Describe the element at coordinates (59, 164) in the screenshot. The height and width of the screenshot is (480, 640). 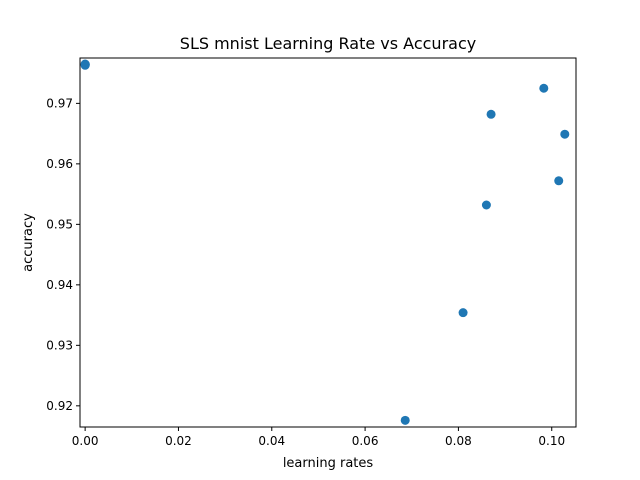
I see `y-tick-label: 0.96` at that location.